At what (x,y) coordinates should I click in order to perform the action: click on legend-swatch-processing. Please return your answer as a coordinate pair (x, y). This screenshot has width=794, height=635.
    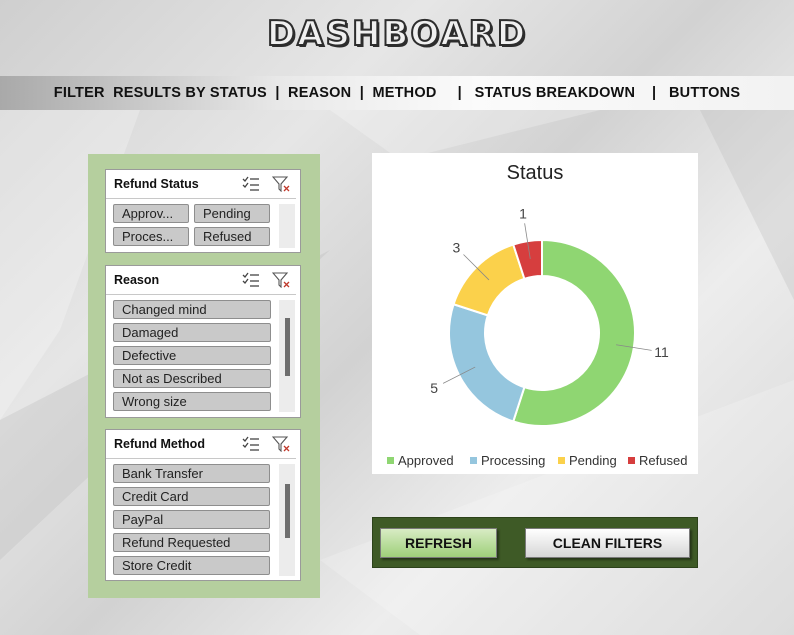
    Looking at the image, I should click on (473, 460).